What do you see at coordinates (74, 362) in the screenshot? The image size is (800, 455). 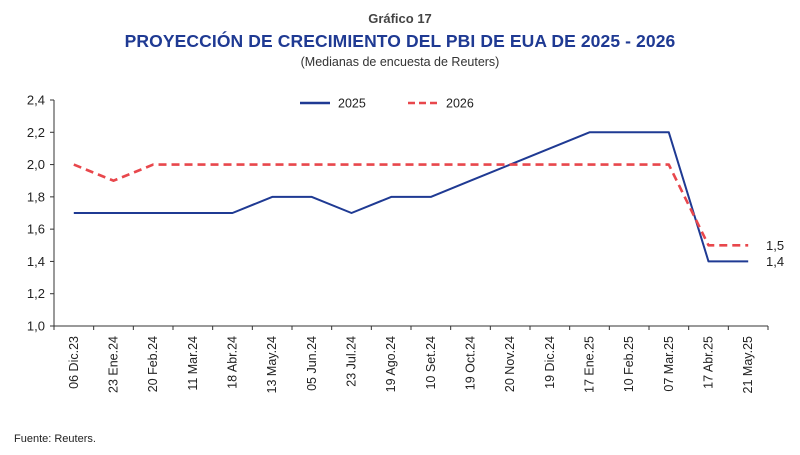 I see `x-tick-label: 06 Dic.23` at bounding box center [74, 362].